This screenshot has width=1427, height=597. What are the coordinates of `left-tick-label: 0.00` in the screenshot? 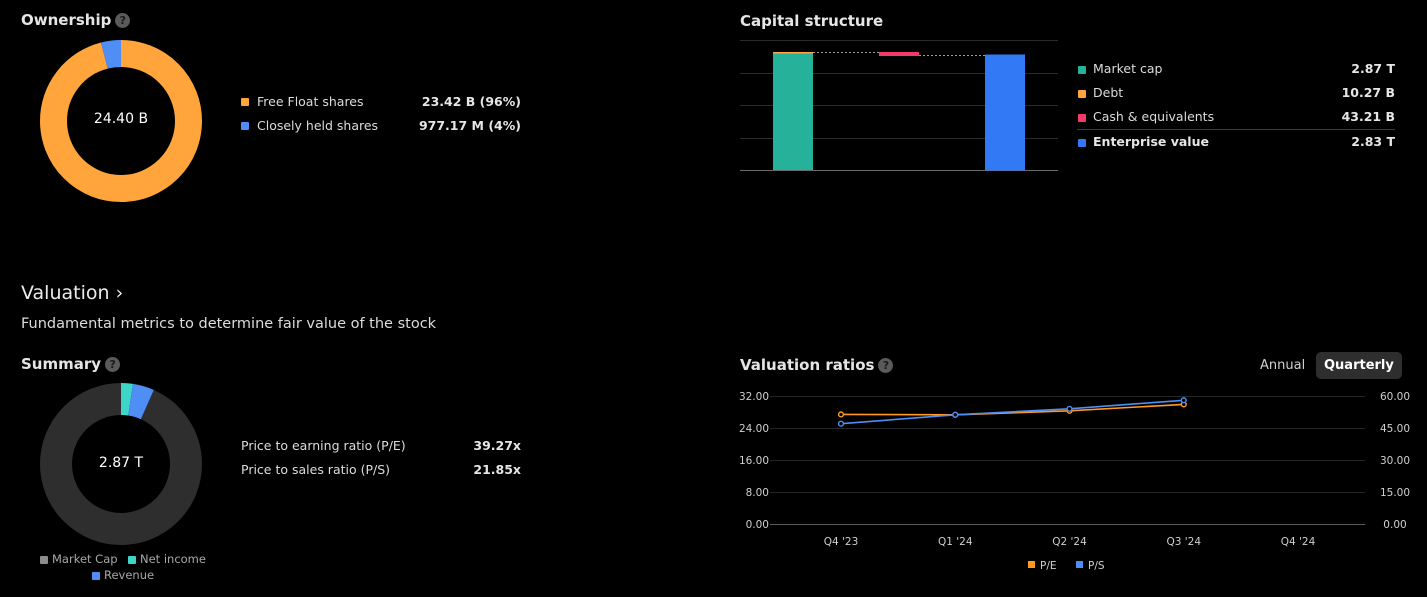 It's located at (757, 525).